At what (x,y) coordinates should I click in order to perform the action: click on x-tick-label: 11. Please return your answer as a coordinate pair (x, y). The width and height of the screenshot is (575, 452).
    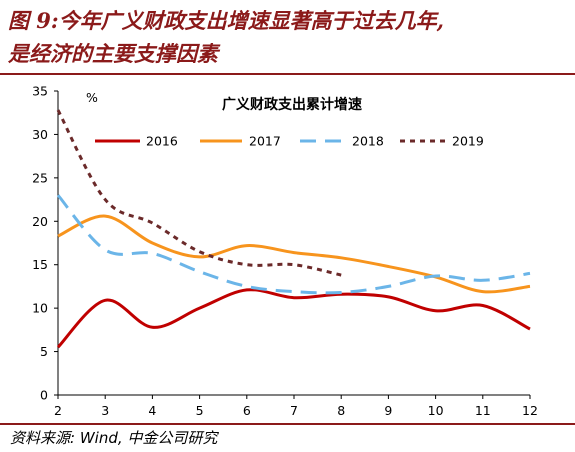
    Looking at the image, I should click on (483, 410).